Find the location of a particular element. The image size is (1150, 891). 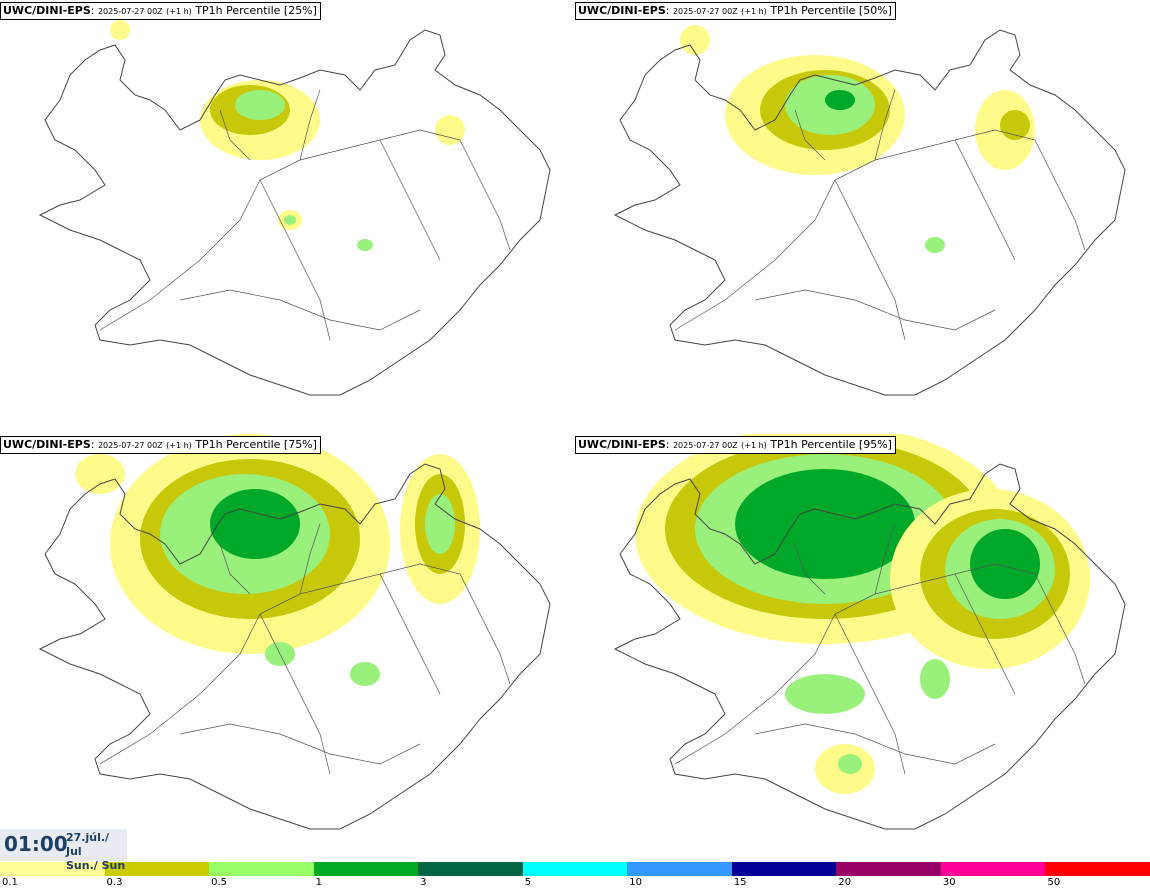

legend-tick-label: 0.3 is located at coordinates (114, 882).